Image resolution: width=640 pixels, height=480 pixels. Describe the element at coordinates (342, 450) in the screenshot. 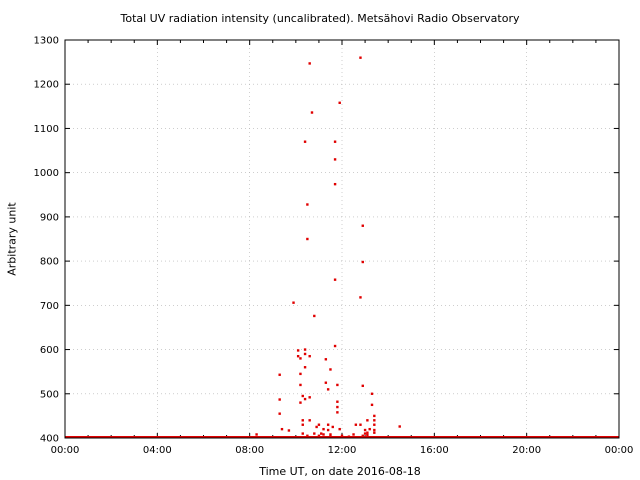

I see `x-tick-label: 12:00` at that location.